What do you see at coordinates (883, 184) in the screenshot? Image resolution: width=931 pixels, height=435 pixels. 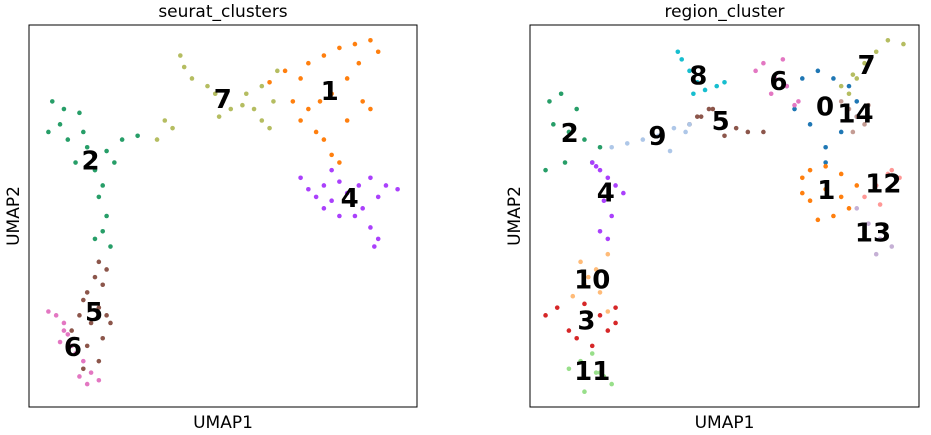 I see `cluster-label: 12` at bounding box center [883, 184].